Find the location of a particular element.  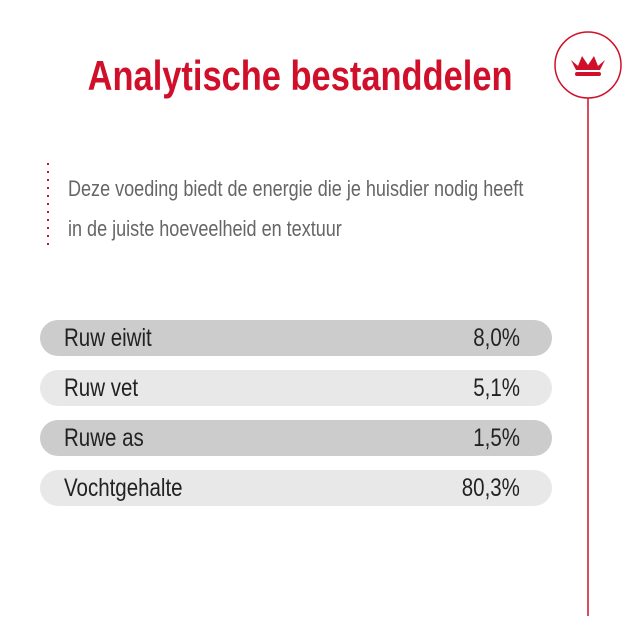

row-label: Vochtgehalte is located at coordinates (123, 488).